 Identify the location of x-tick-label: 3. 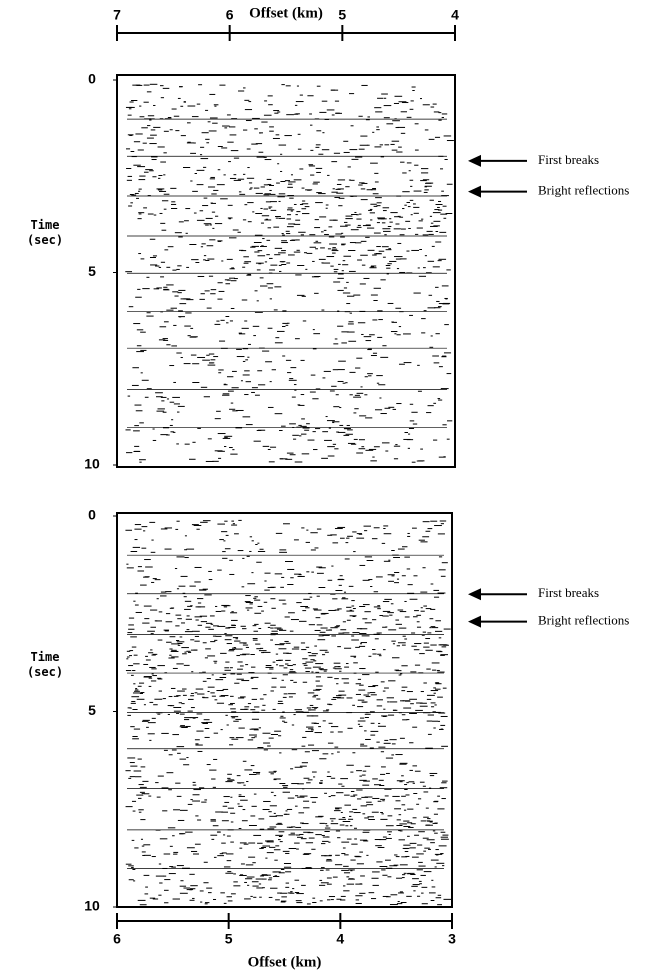
(452, 939).